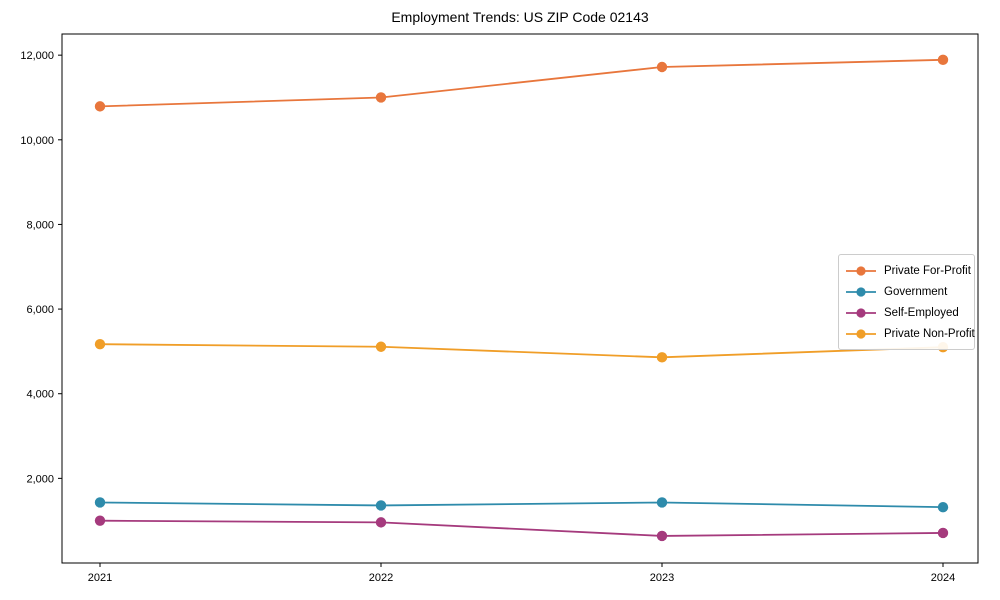 The height and width of the screenshot is (600, 1000). I want to click on legend-item: Self-Employed, so click(905, 312).